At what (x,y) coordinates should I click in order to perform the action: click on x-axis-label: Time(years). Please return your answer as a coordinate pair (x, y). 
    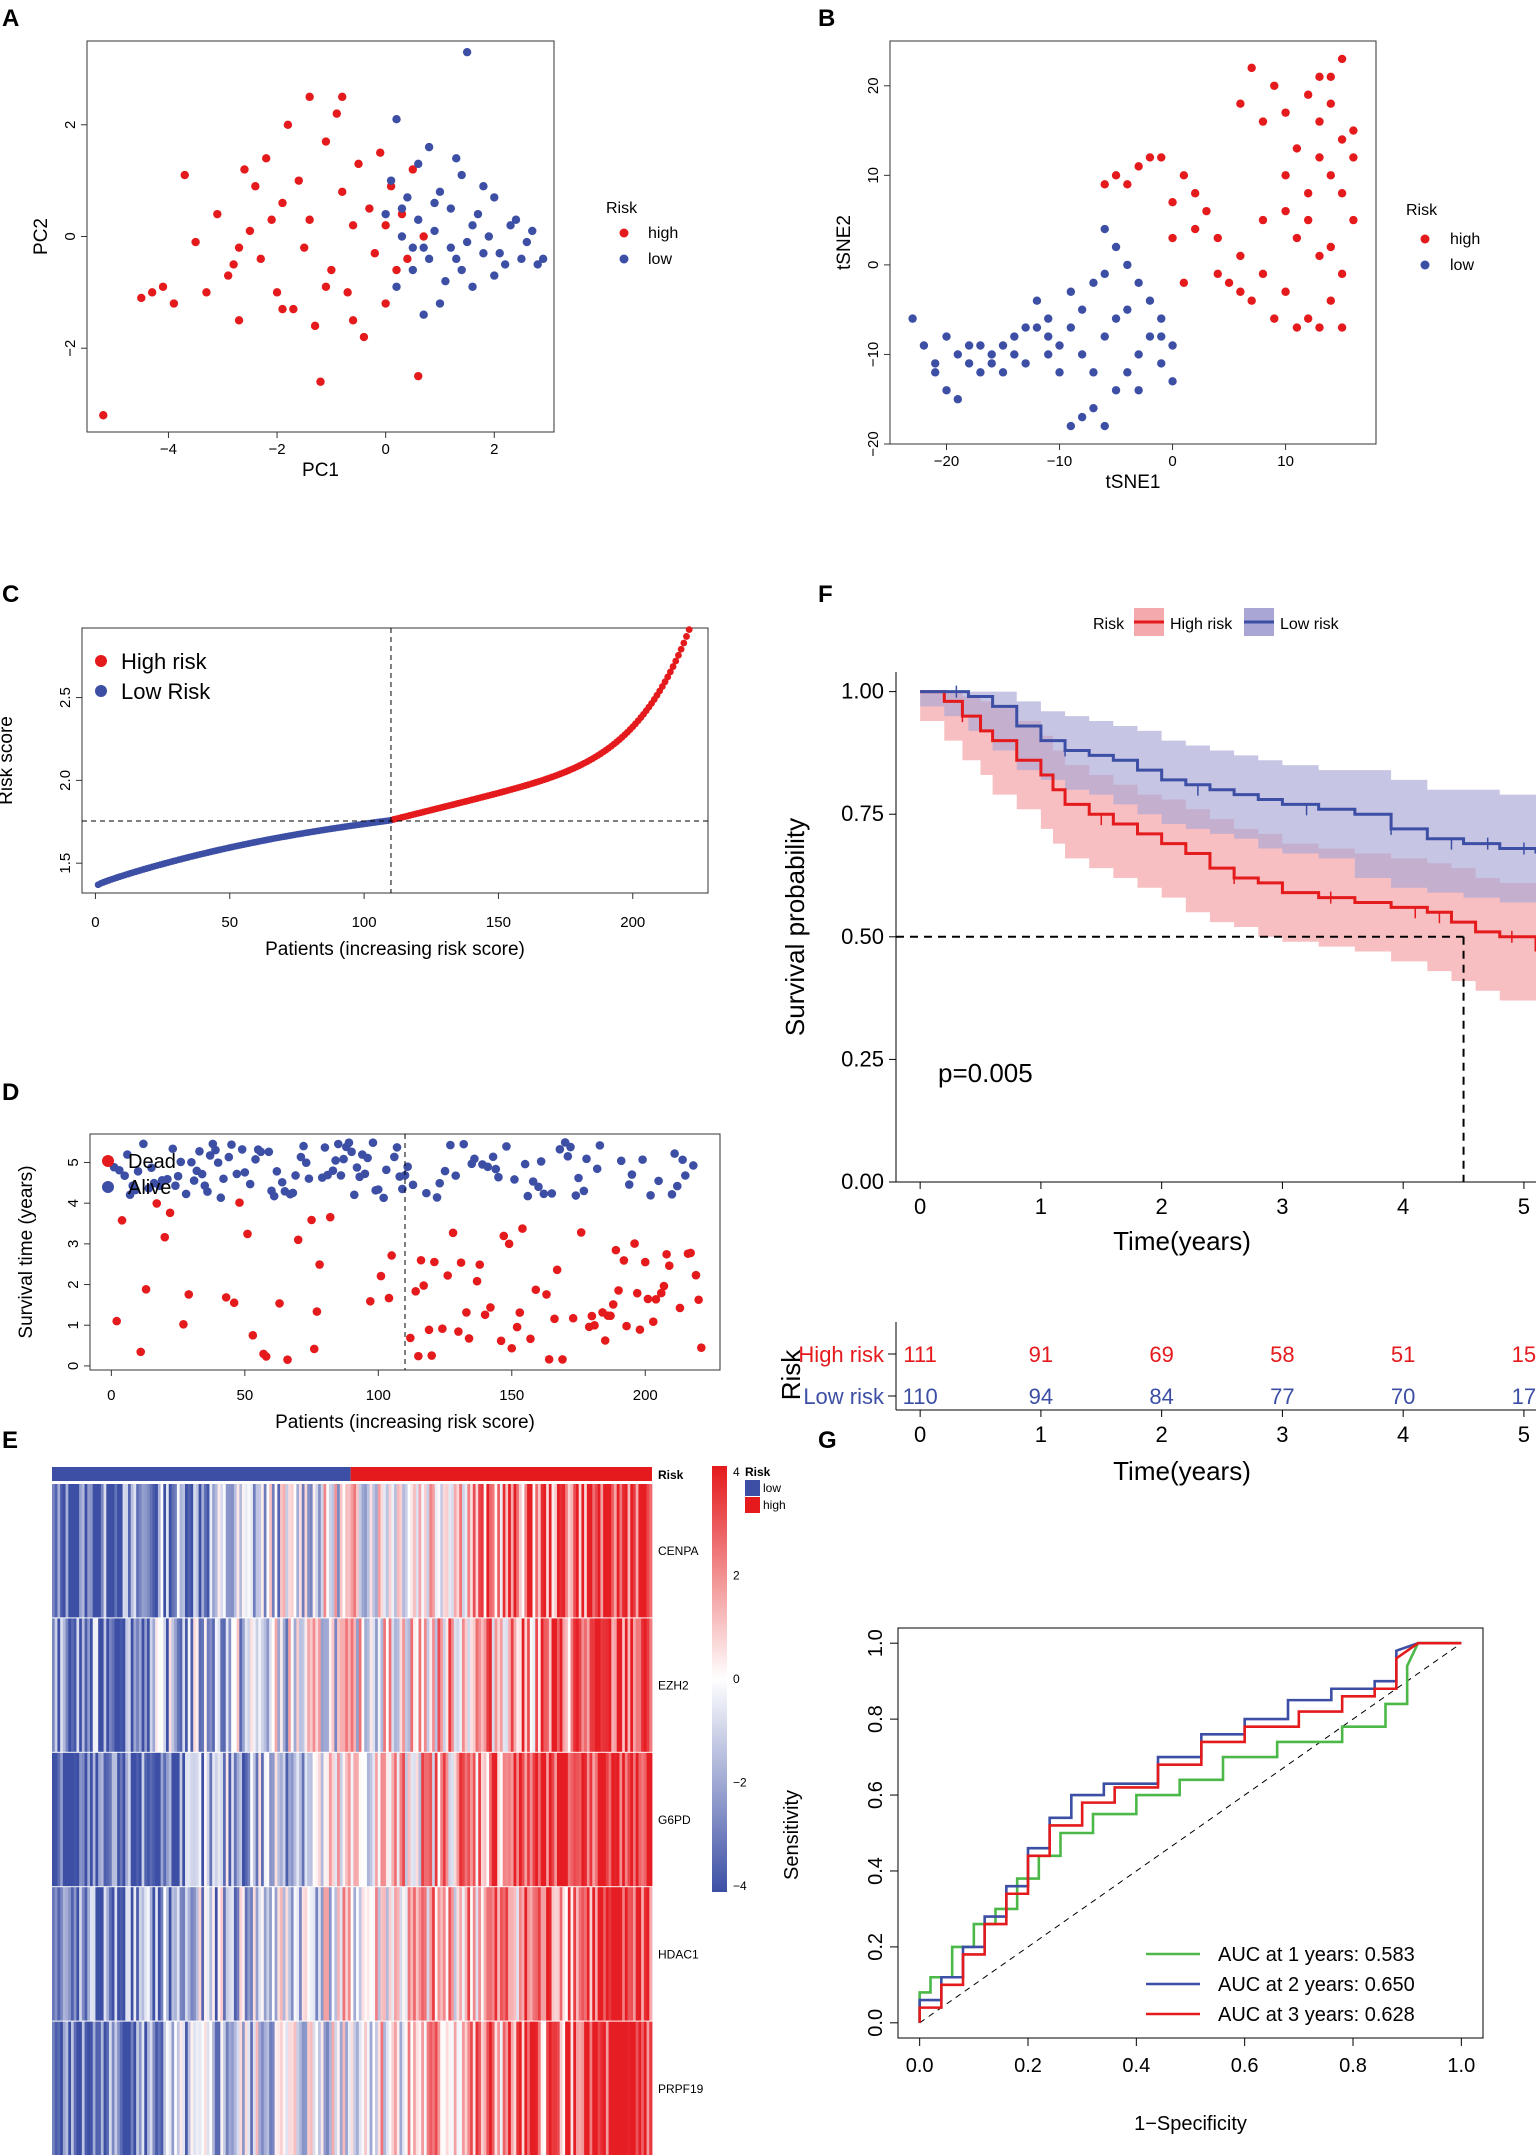
    Looking at the image, I should click on (1182, 1241).